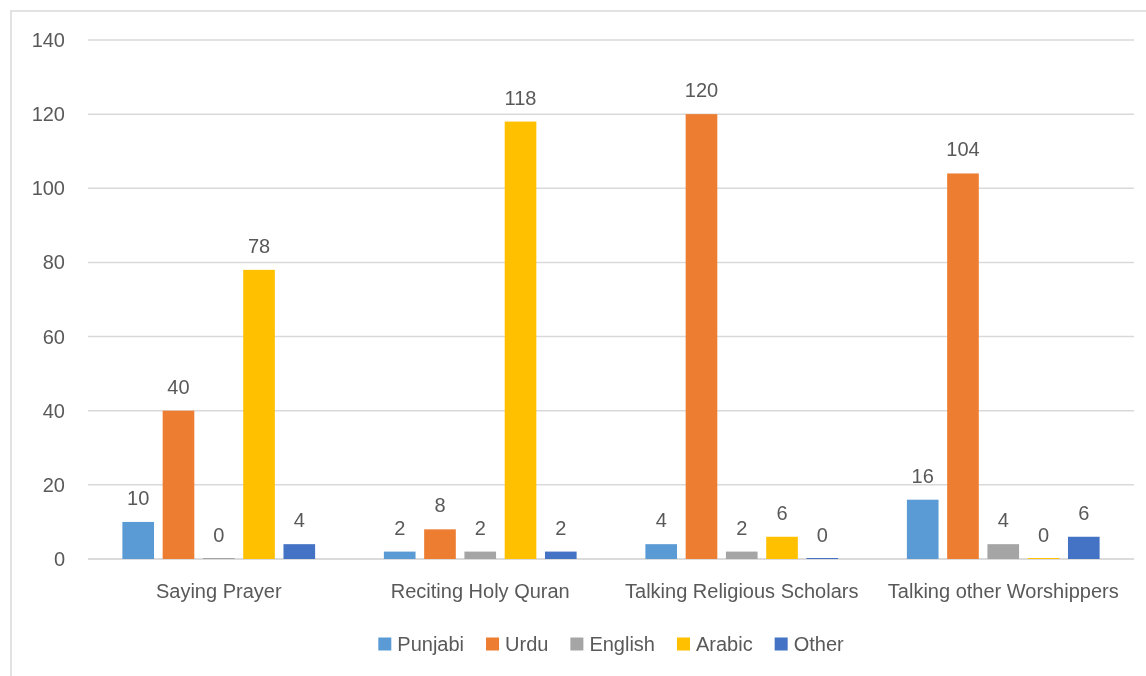 This screenshot has width=1146, height=676. What do you see at coordinates (53, 336) in the screenshot?
I see `y-tick-label: 60` at bounding box center [53, 336].